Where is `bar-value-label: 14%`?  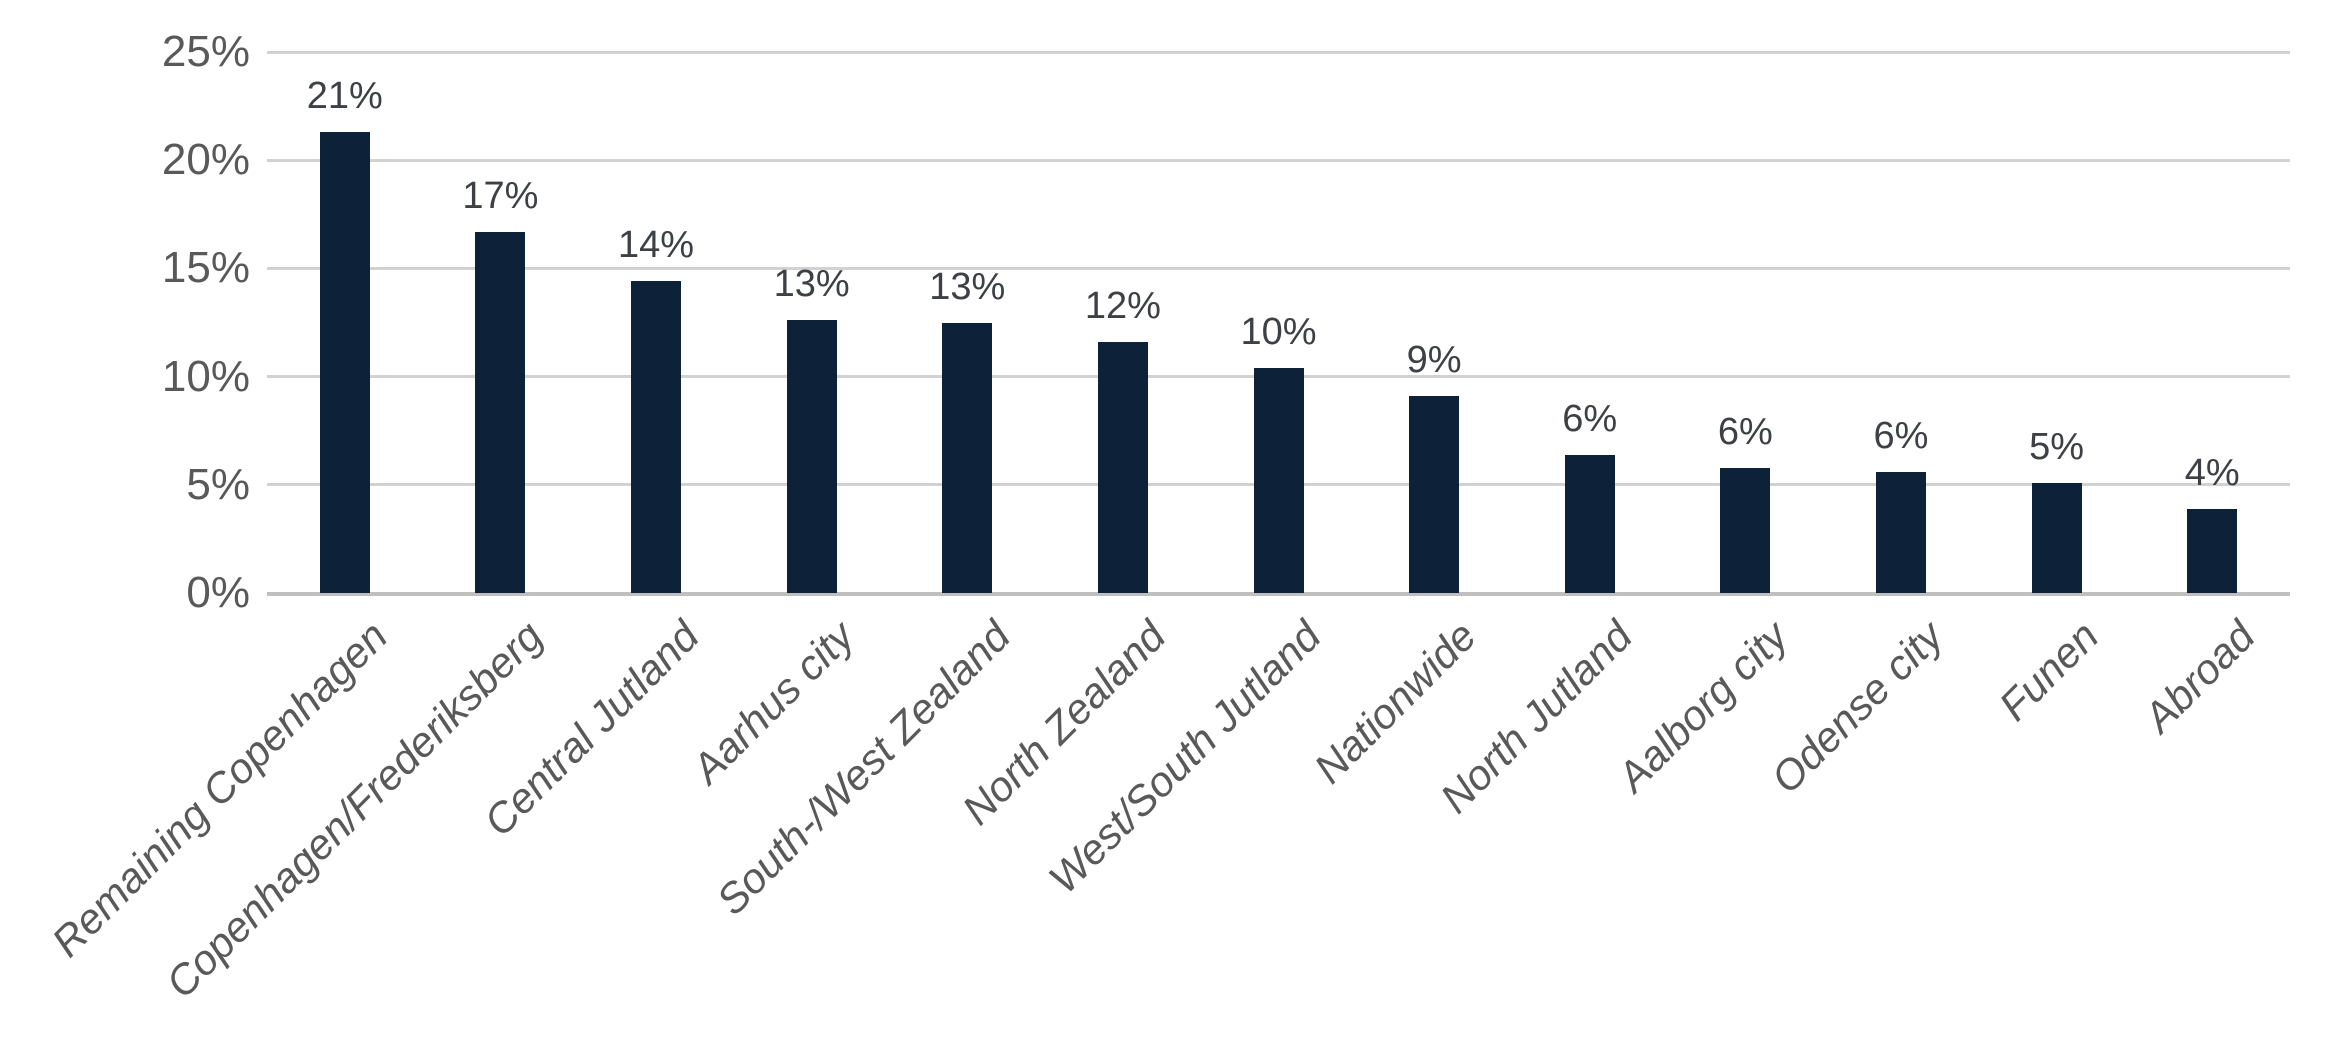 bar-value-label: 14% is located at coordinates (656, 245).